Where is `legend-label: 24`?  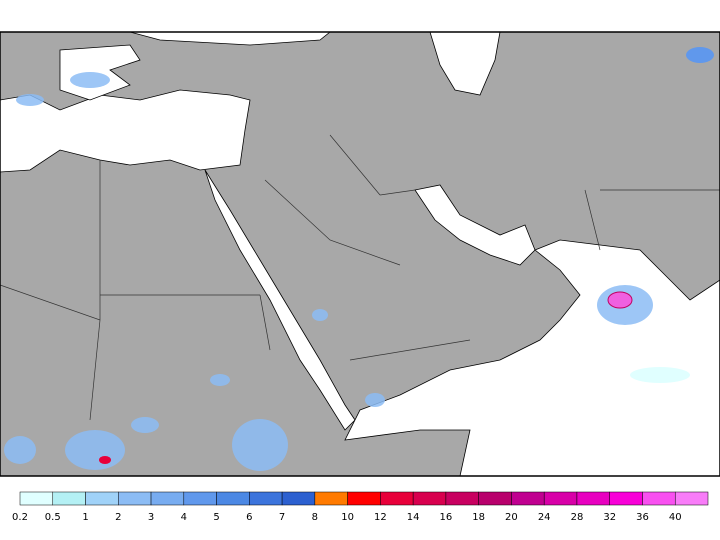
legend-label: 24 is located at coordinates (544, 517).